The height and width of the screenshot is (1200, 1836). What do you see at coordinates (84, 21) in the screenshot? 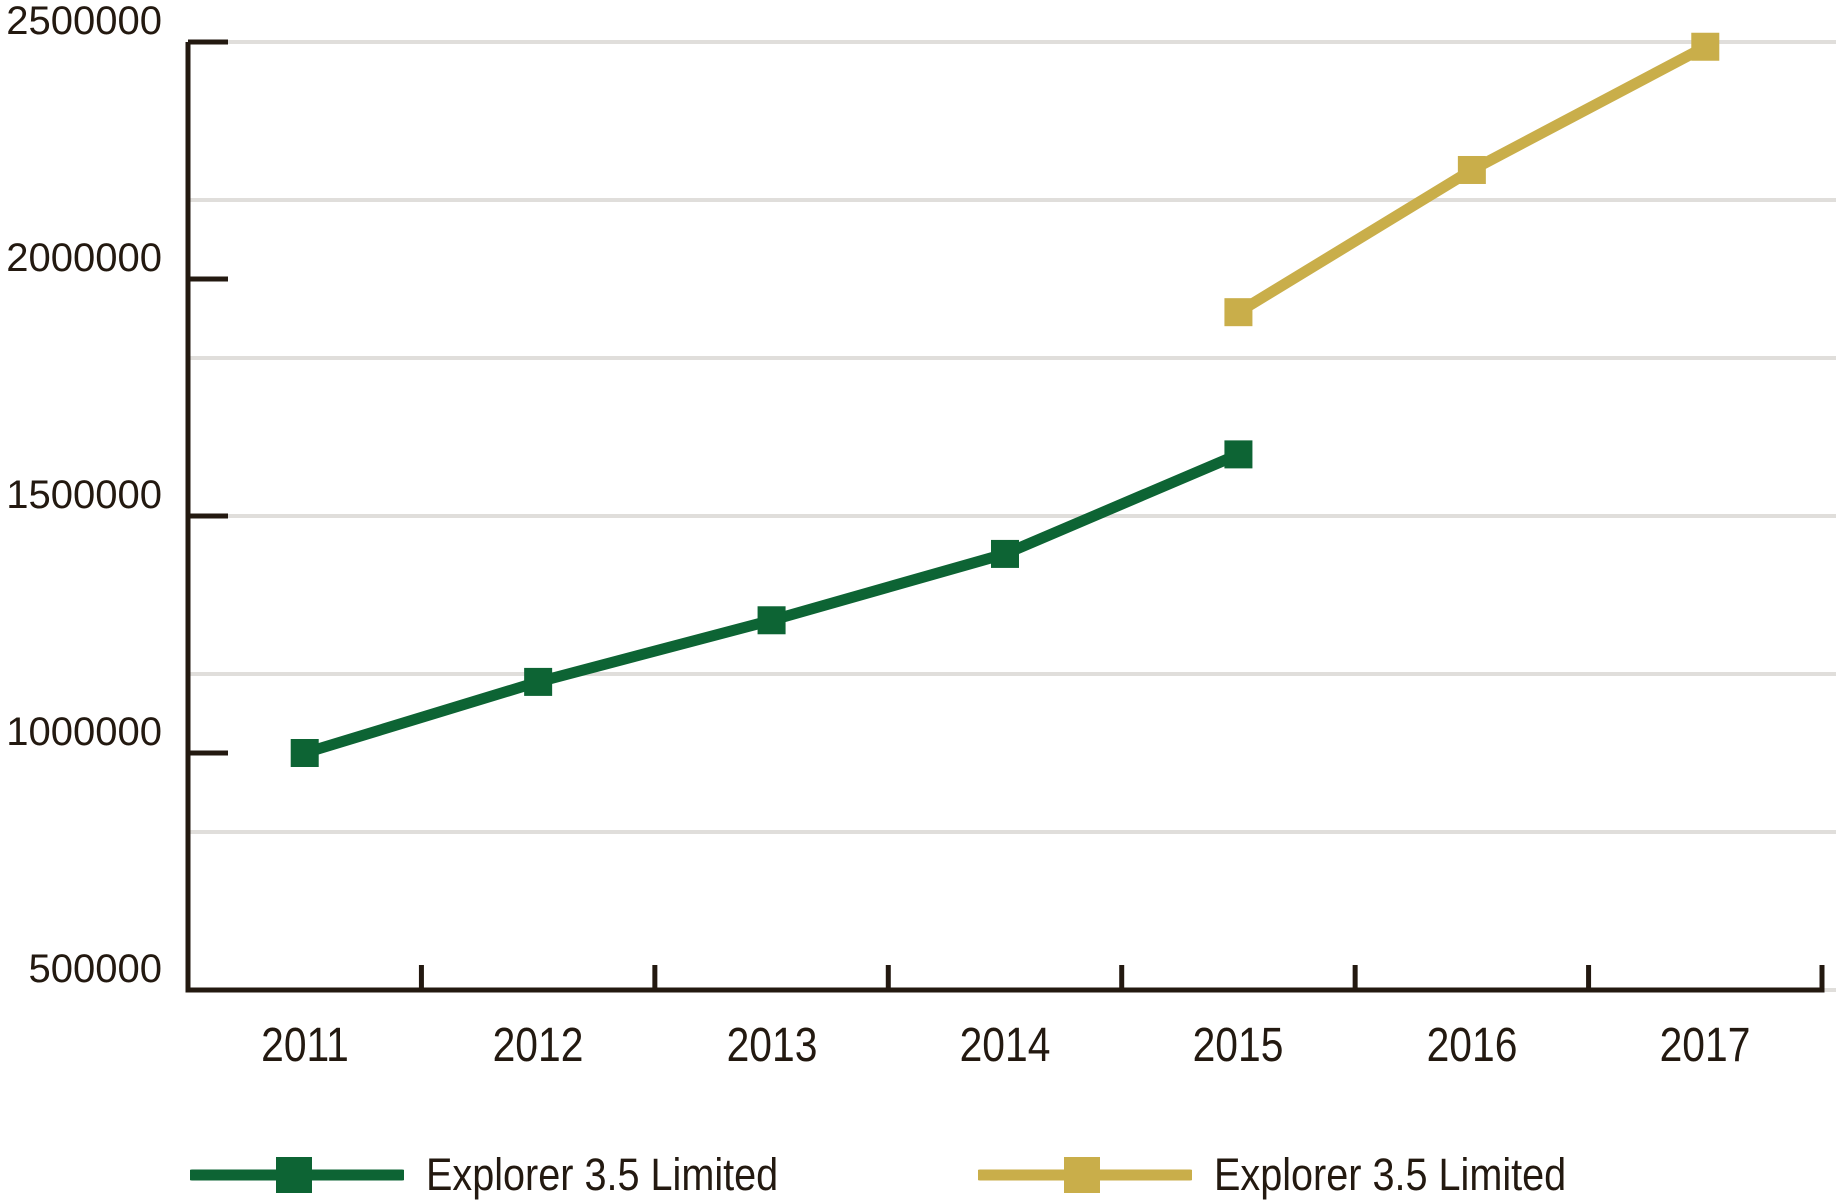
I see `y-axis-tick-label: 2500000` at bounding box center [84, 21].